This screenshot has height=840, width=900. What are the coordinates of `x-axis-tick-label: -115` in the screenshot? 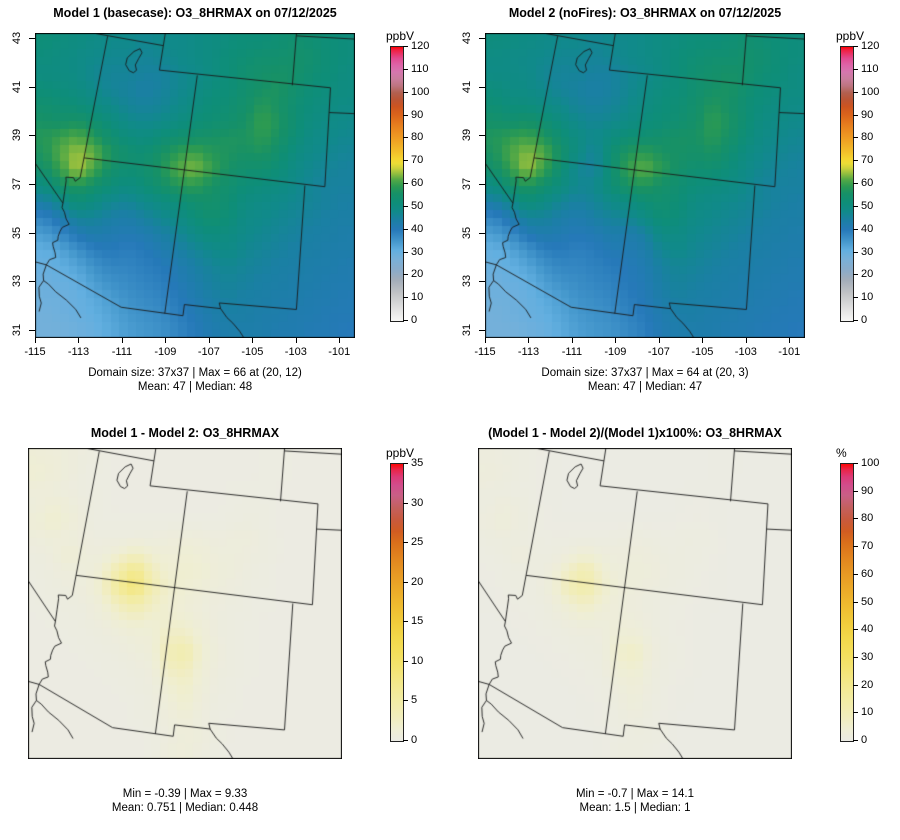 It's located at (485, 352).